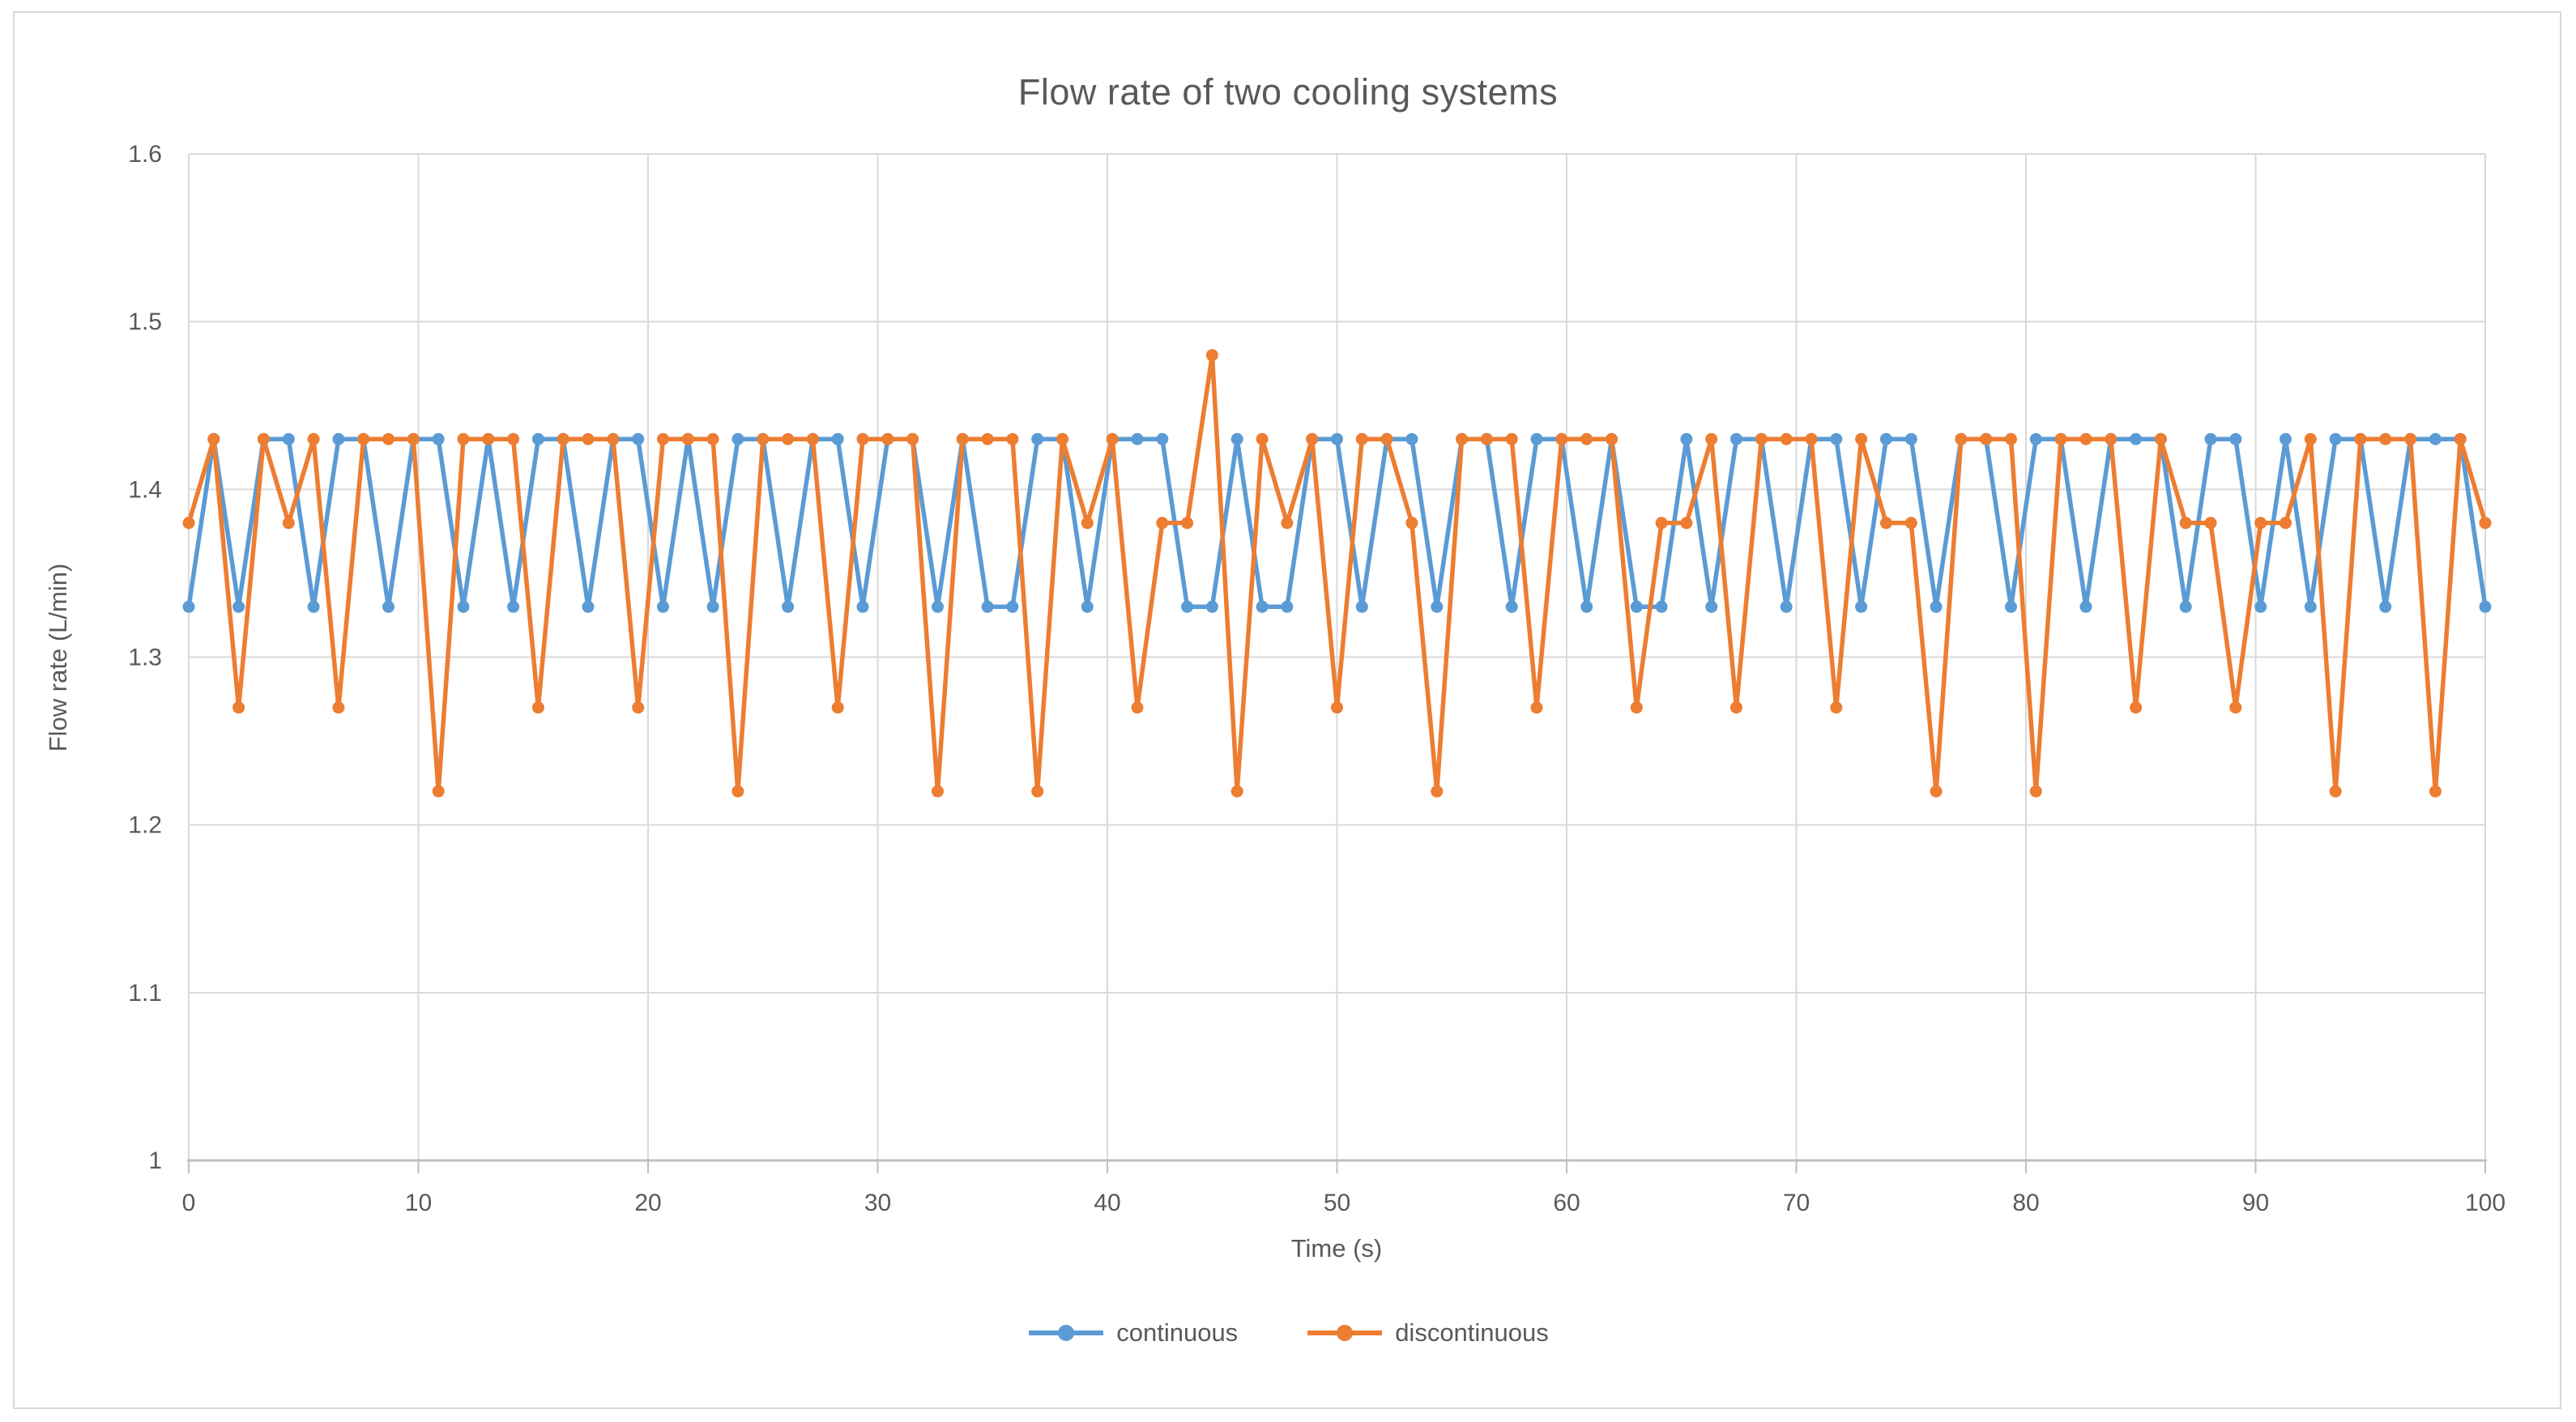 This screenshot has height=1422, width=2576. What do you see at coordinates (145, 154) in the screenshot?
I see `y-tick-label: 1.6` at bounding box center [145, 154].